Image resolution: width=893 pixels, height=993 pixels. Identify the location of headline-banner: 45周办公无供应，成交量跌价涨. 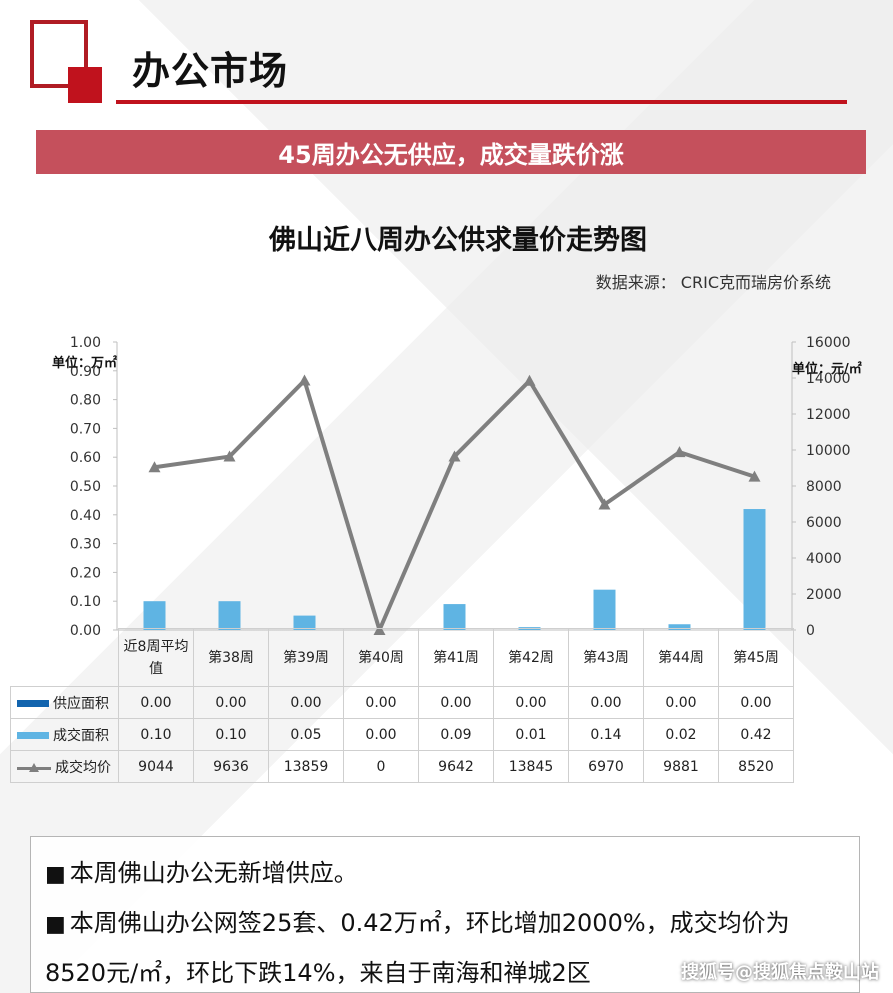
(451, 152).